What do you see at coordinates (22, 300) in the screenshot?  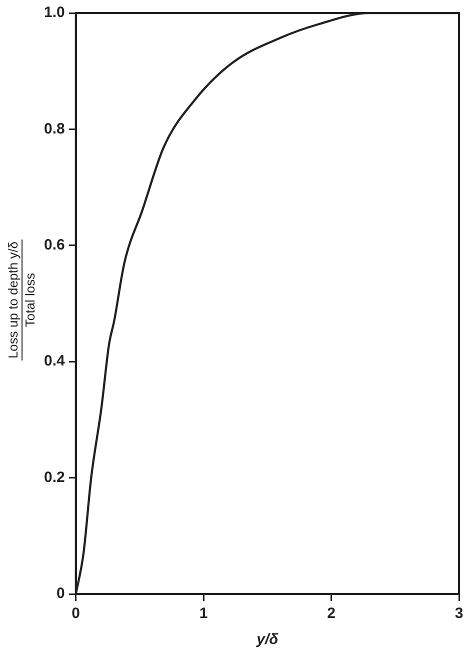 I see `y-axis-title: Loss up to depth y/δ Total loss` at bounding box center [22, 300].